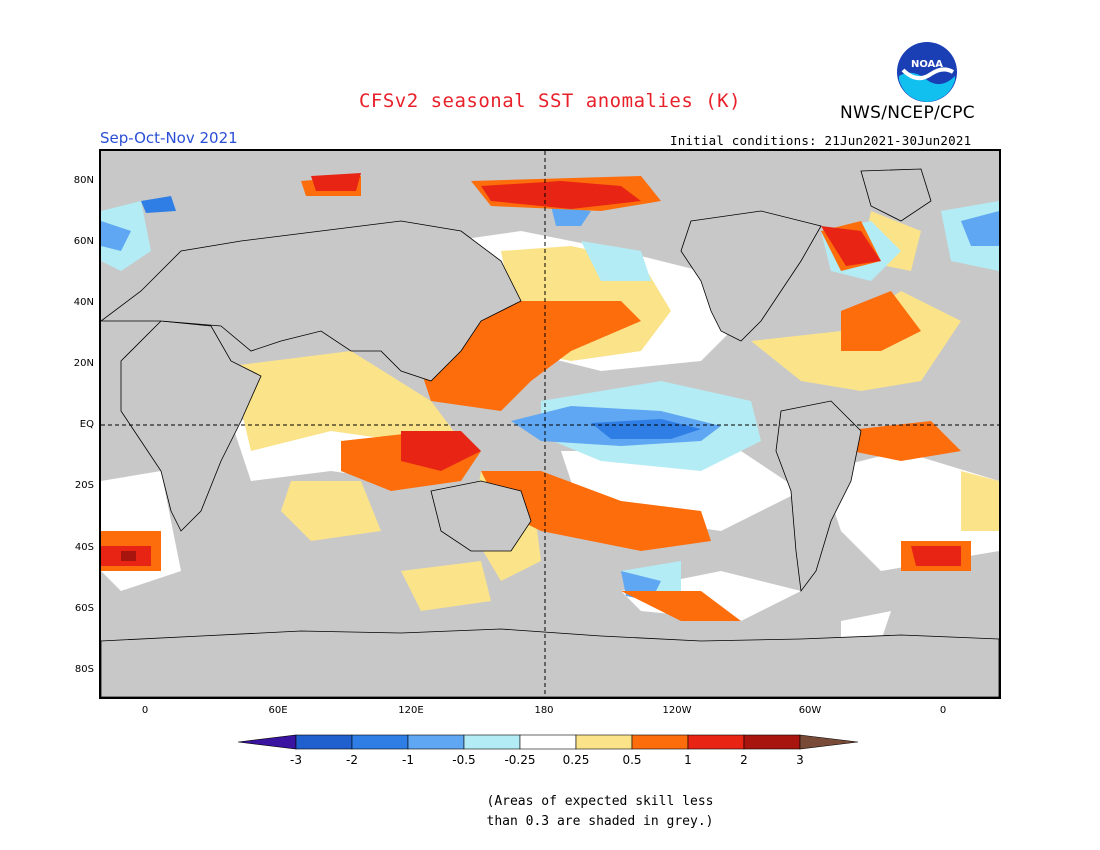 Image resolution: width=1100 pixels, height=850 pixels. What do you see at coordinates (411, 710) in the screenshot?
I see `lon-label-120e: 120E` at bounding box center [411, 710].